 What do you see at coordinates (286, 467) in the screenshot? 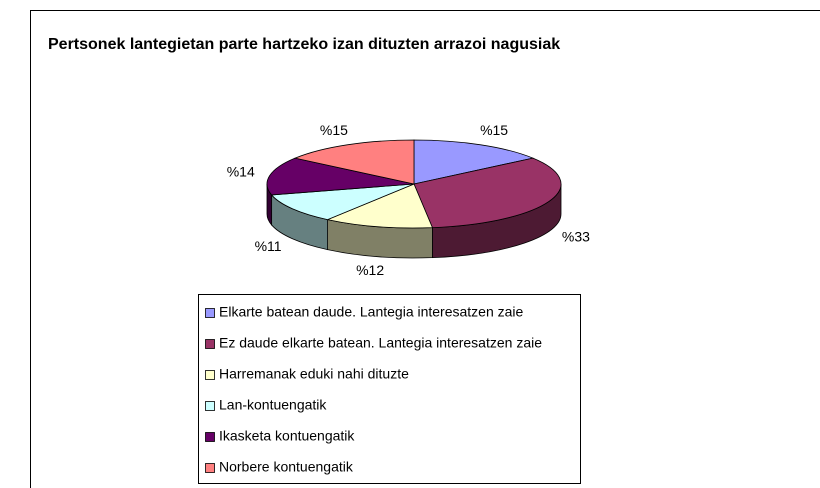
I see `legend-label: Norbere kontuengatik` at bounding box center [286, 467].